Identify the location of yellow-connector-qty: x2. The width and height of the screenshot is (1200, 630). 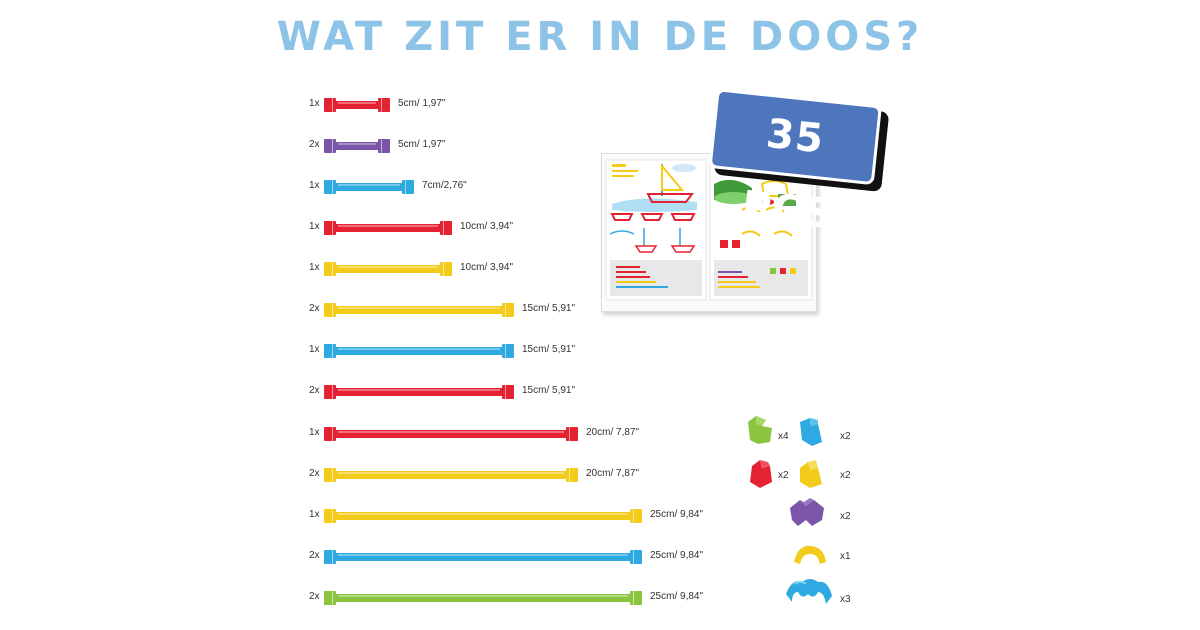
(845, 475).